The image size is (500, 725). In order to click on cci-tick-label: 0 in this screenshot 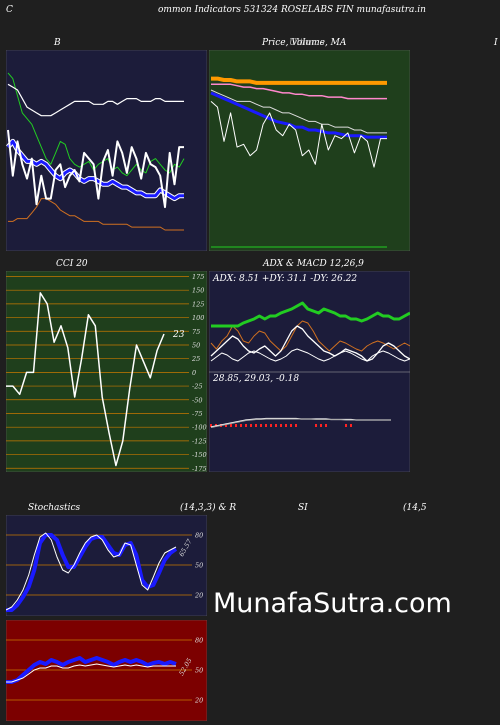, I will do `click(194, 373)`.